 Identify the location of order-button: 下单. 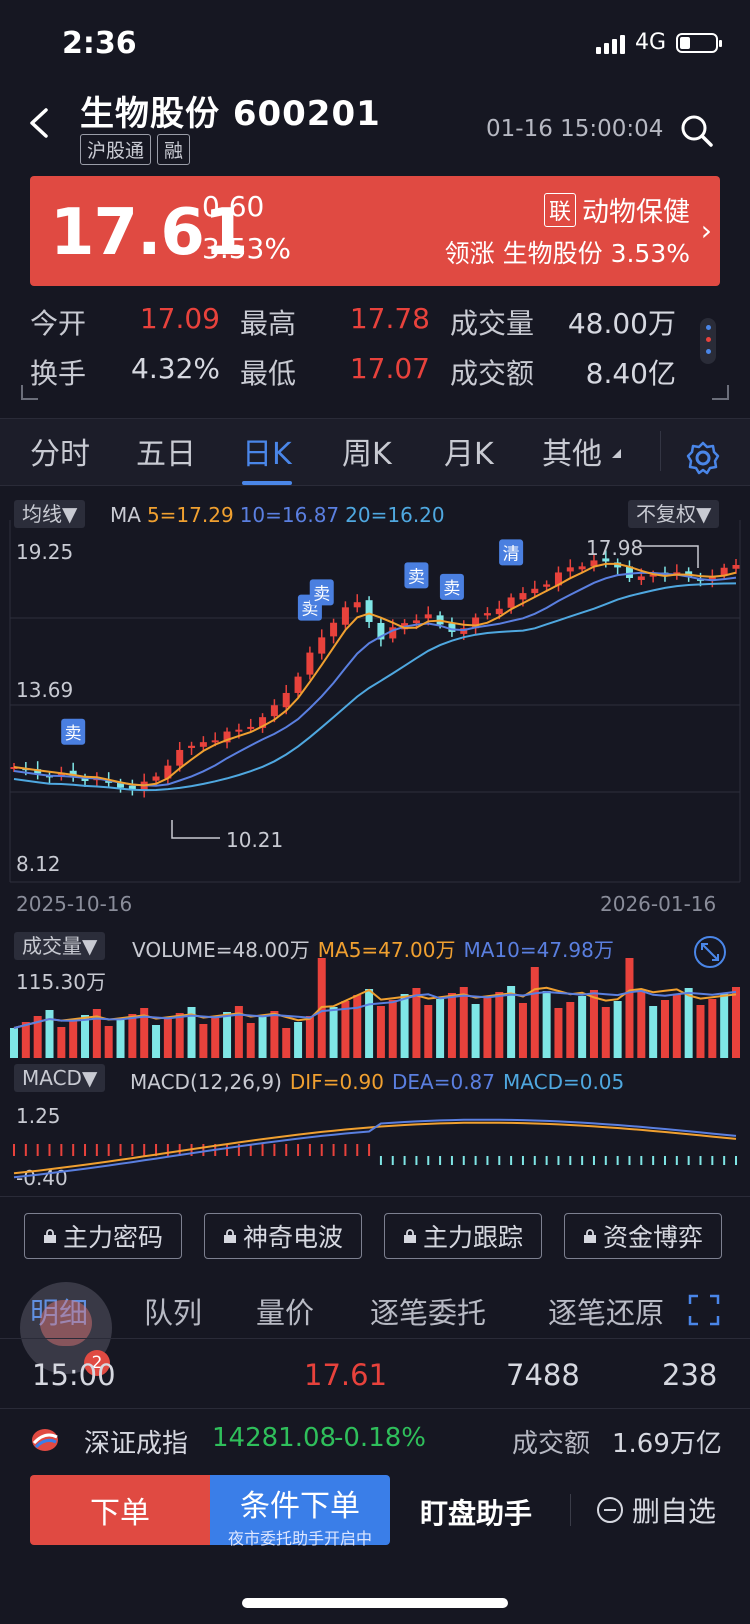
(120, 1510).